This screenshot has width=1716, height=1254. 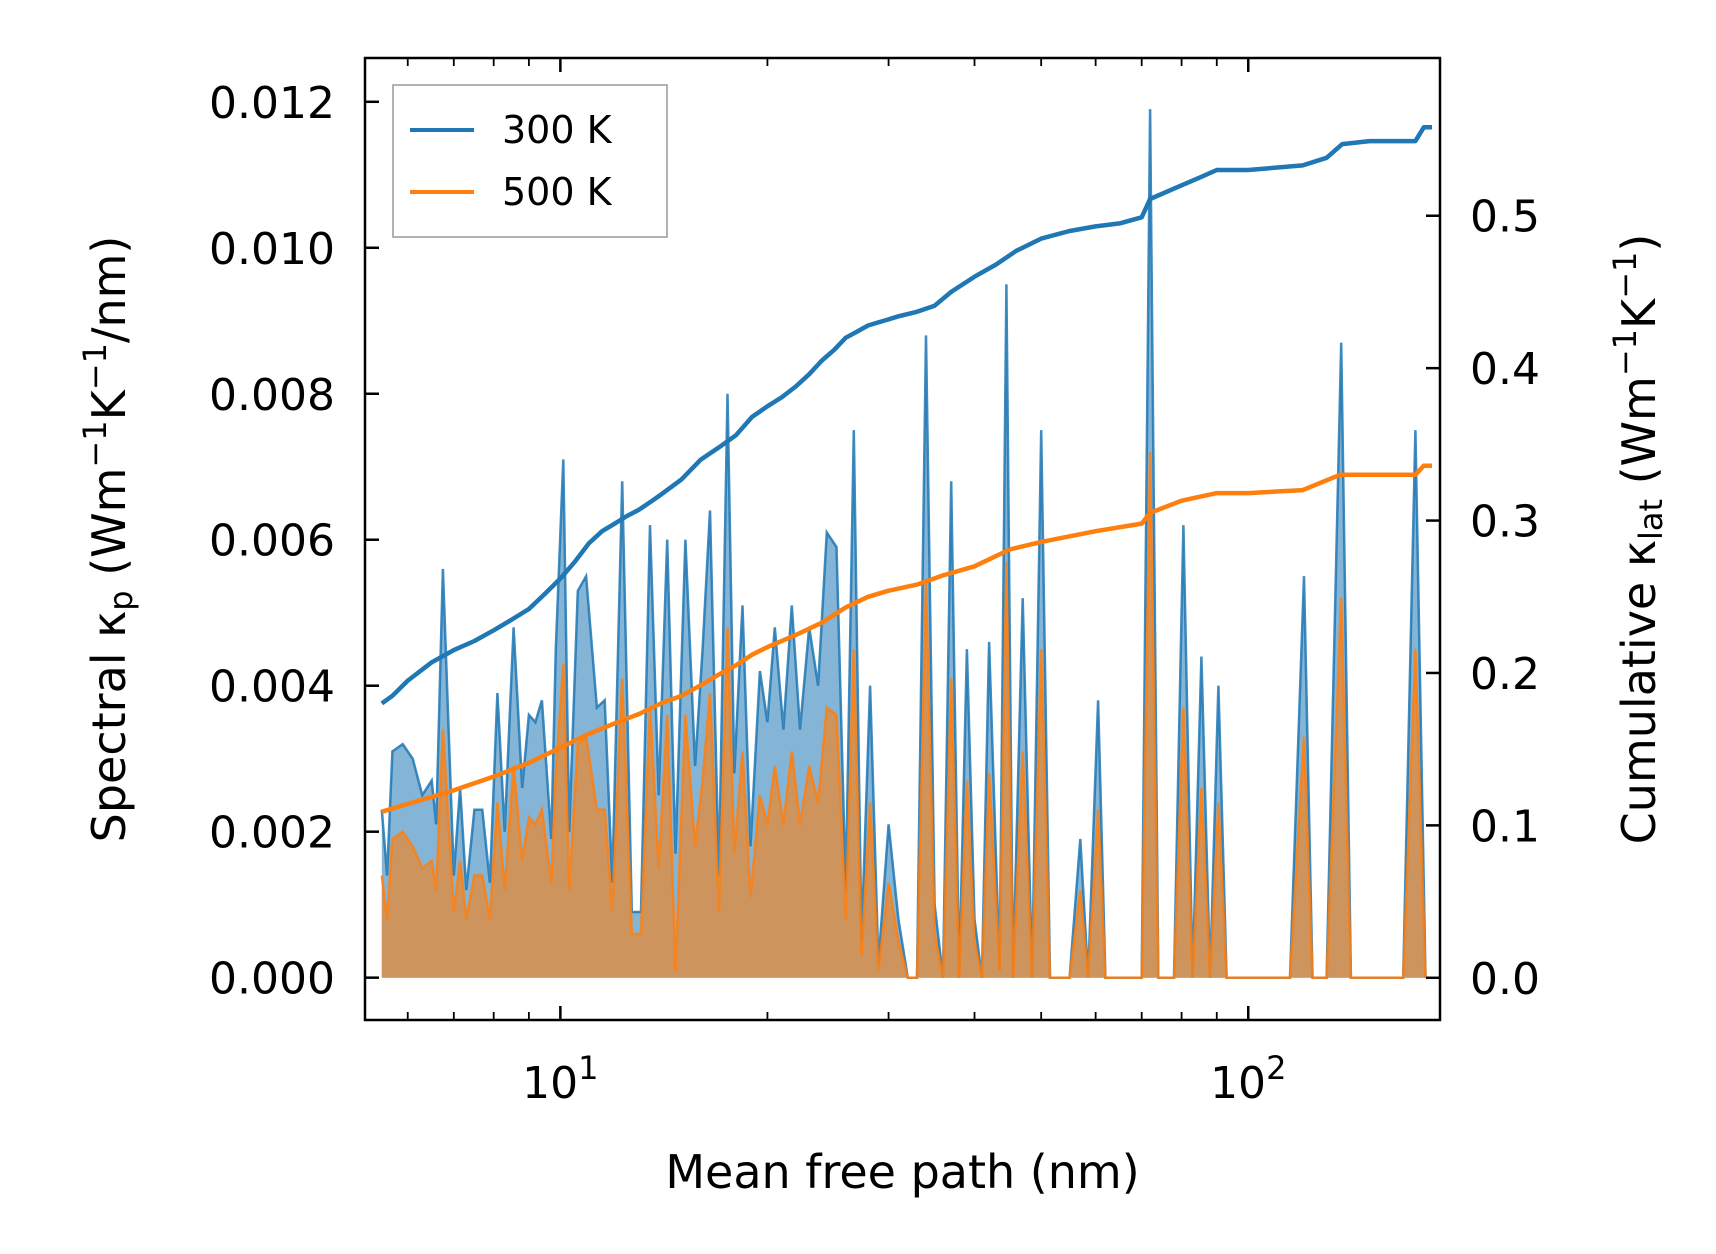 I want to click on y-left-tick-label-4: 0.008, so click(x=272, y=395).